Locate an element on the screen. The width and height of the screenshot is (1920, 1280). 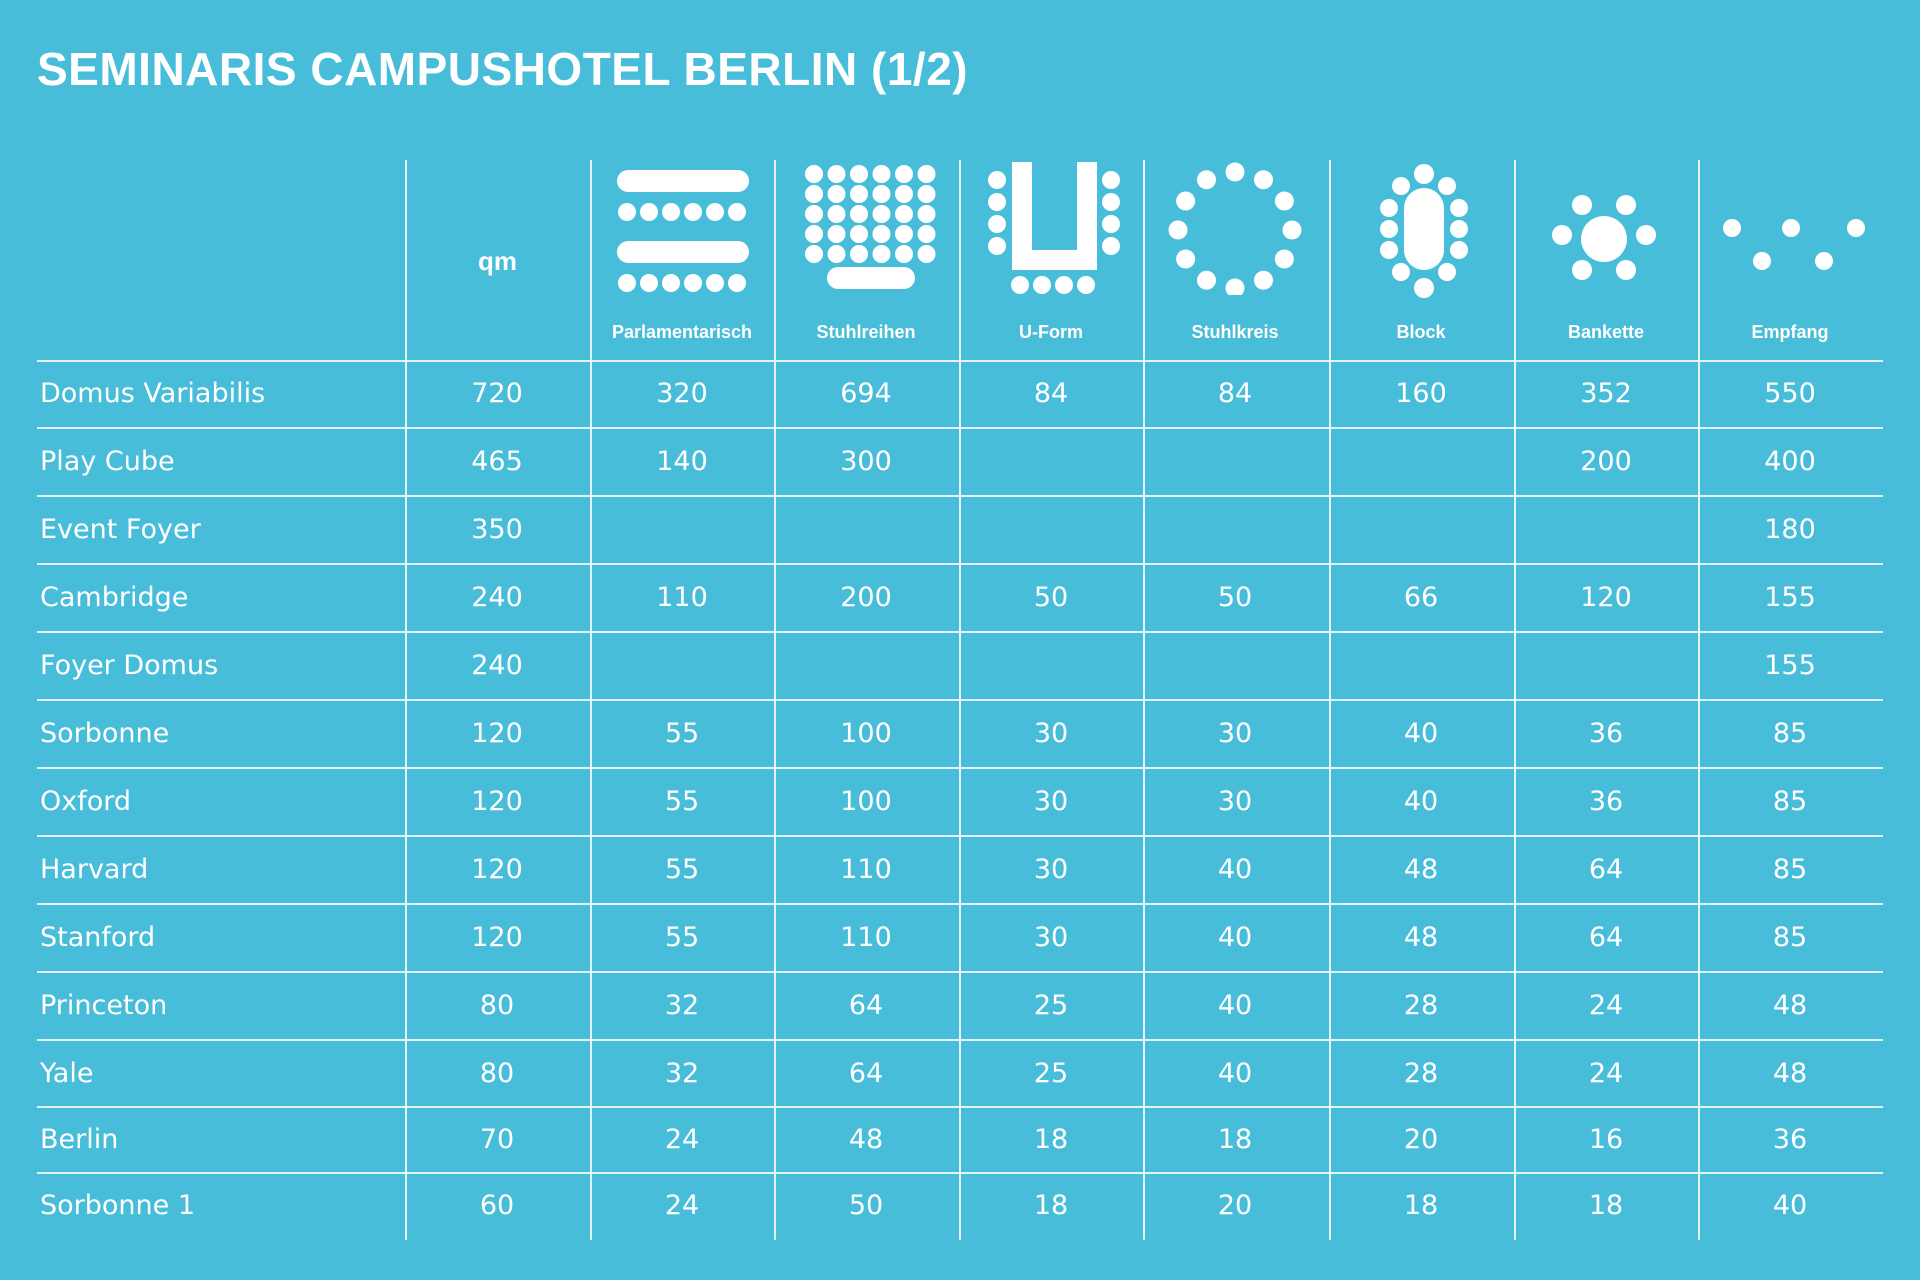
u-shape-icon is located at coordinates (1054, 228).